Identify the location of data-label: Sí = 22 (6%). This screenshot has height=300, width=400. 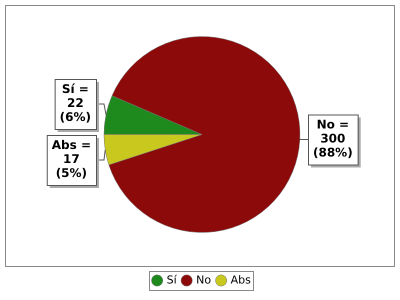
(75, 103).